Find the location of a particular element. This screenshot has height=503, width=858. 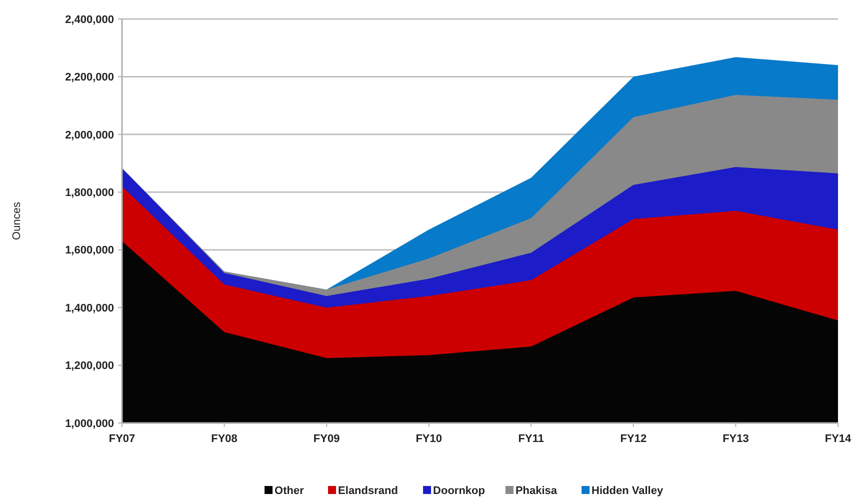

y-tick-label: 1,400,000 is located at coordinates (89, 308).